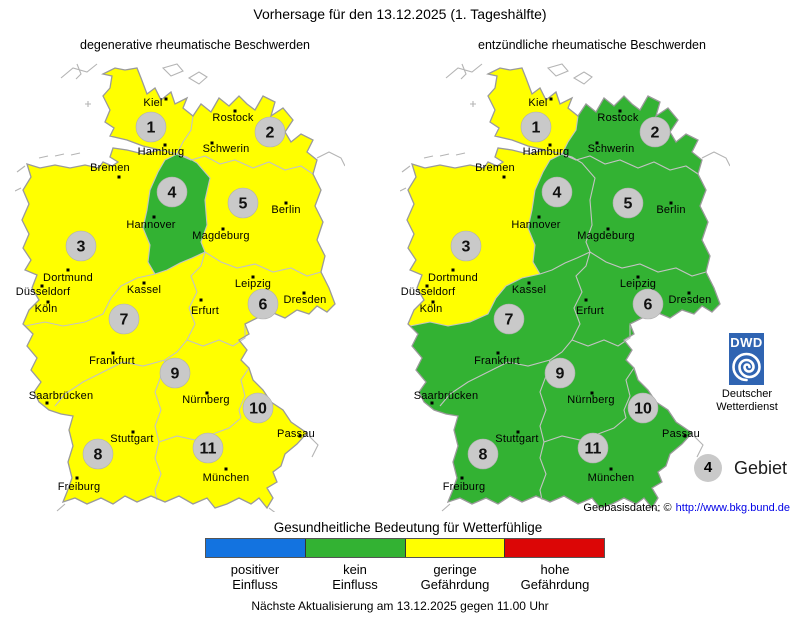 This screenshot has height=620, width=800. Describe the element at coordinates (150, 225) in the screenshot. I see `city-label-hannover: Hannover` at that location.